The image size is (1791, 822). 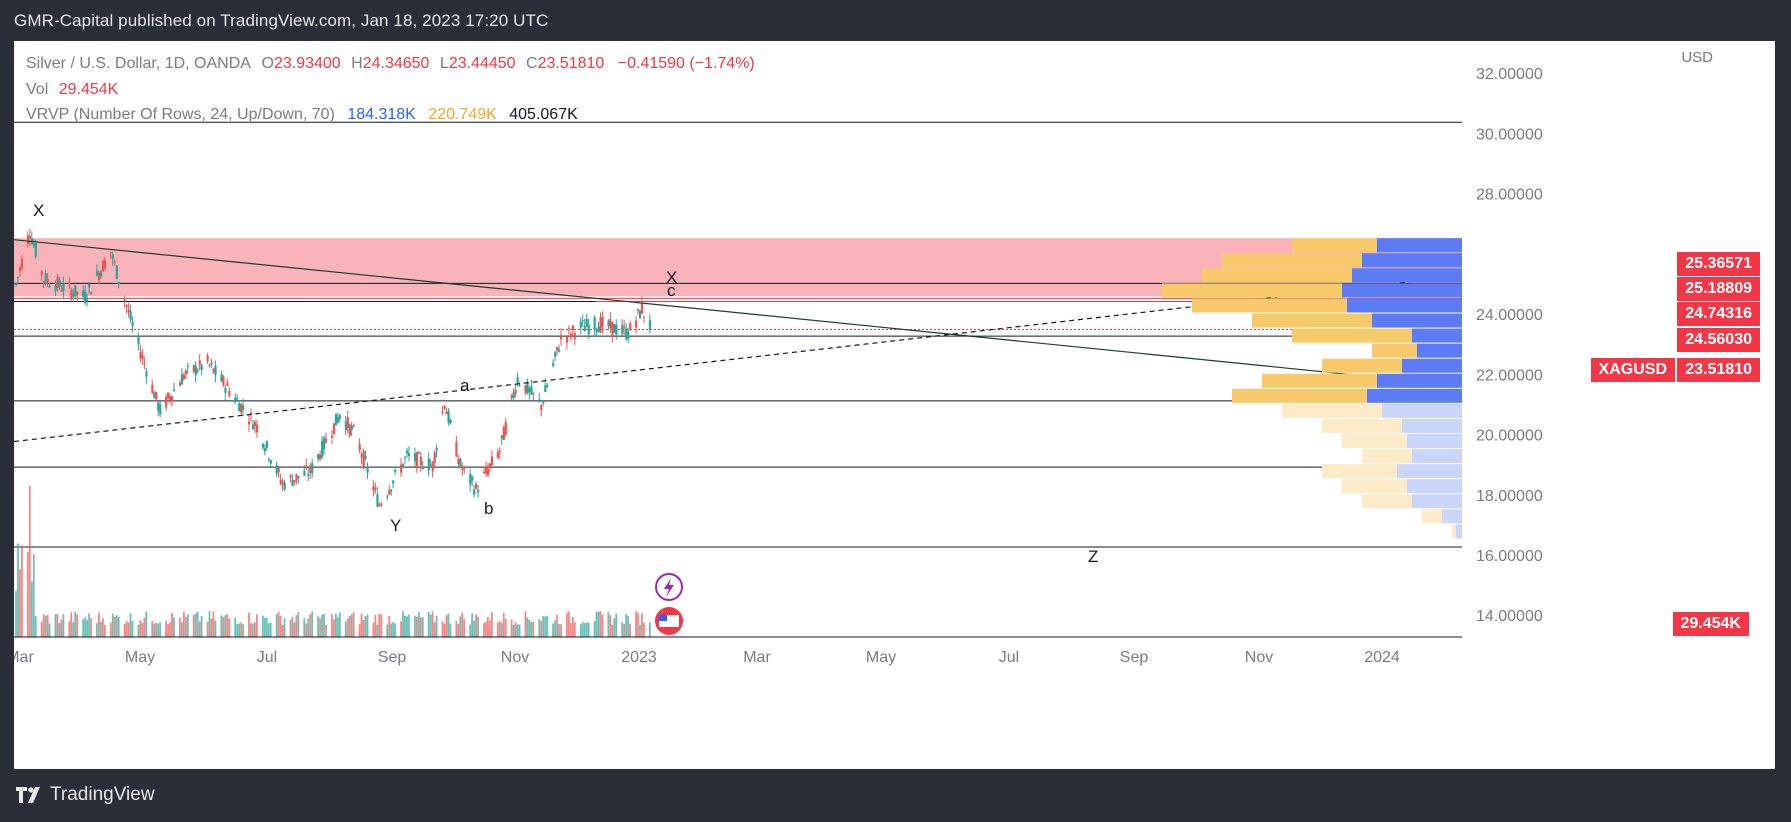 What do you see at coordinates (85, 795) in the screenshot?
I see `footer-brand: TradingView` at bounding box center [85, 795].